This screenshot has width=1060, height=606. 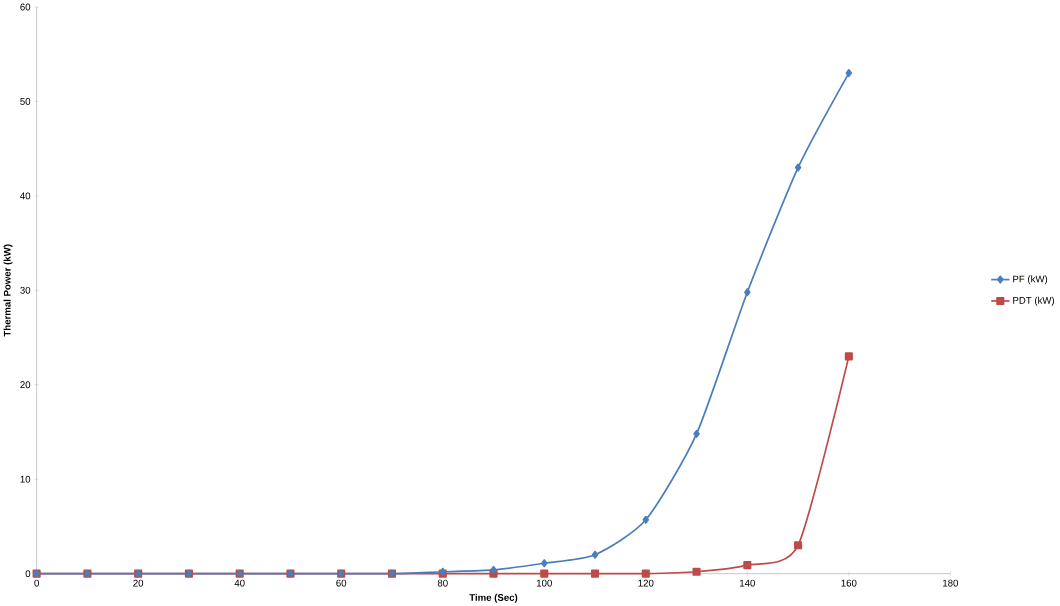 What do you see at coordinates (25, 290) in the screenshot?
I see `y-tick-label: 30` at bounding box center [25, 290].